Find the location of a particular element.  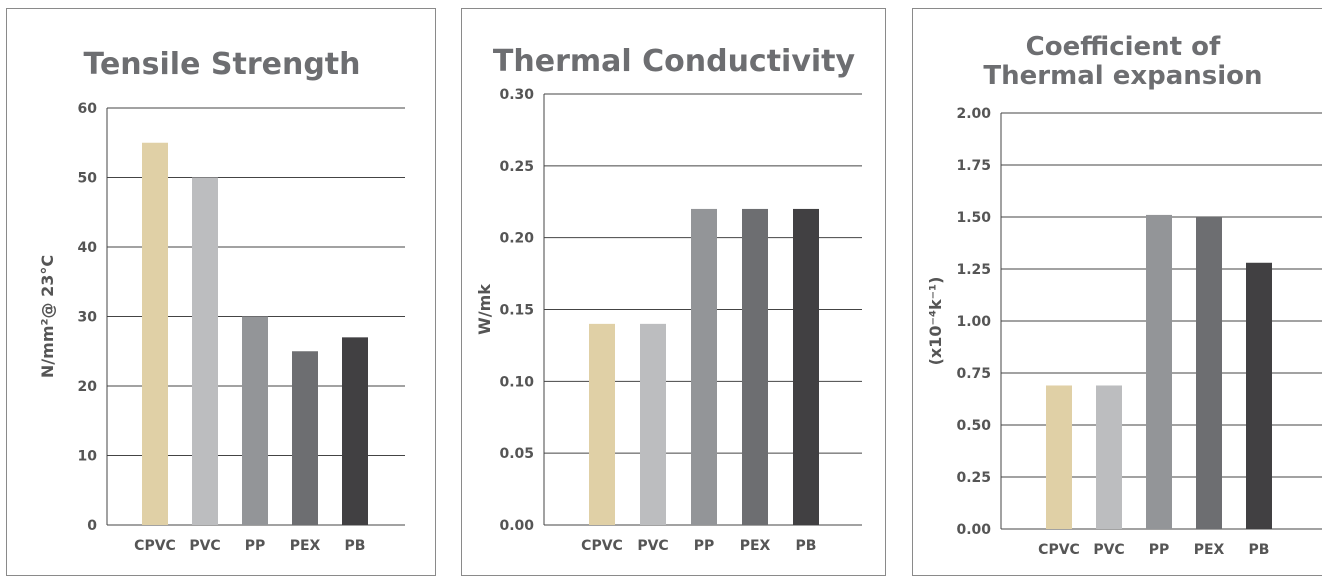

tensile-strength-category-label: PP is located at coordinates (255, 546).